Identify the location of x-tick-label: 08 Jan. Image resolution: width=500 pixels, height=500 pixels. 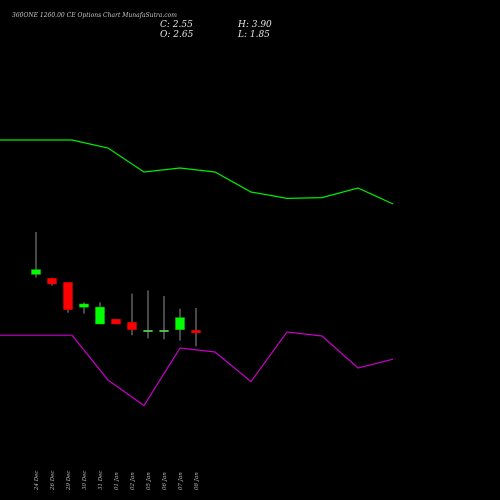
(197, 481).